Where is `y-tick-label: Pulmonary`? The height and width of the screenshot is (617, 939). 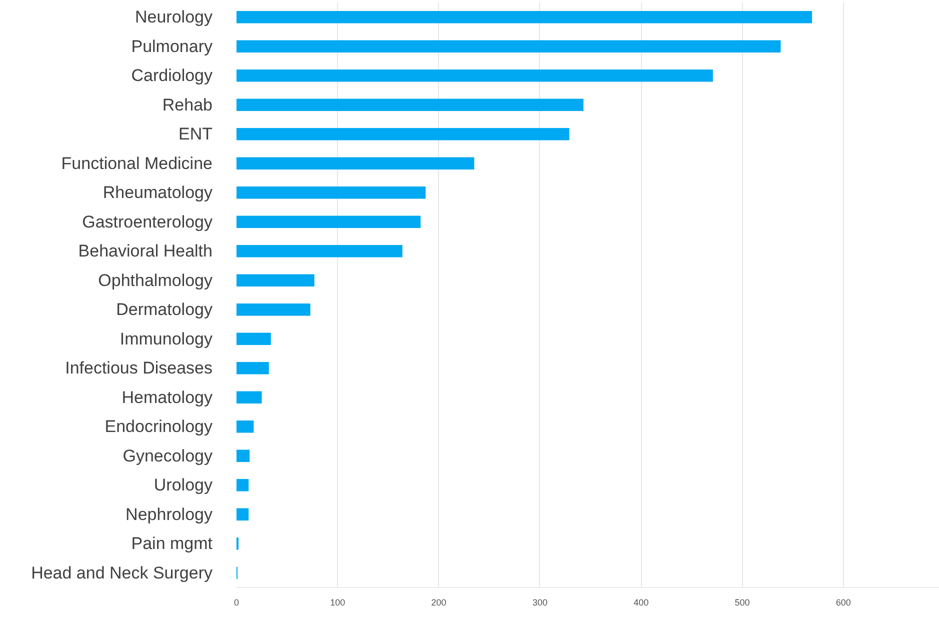 y-tick-label: Pulmonary is located at coordinates (172, 46).